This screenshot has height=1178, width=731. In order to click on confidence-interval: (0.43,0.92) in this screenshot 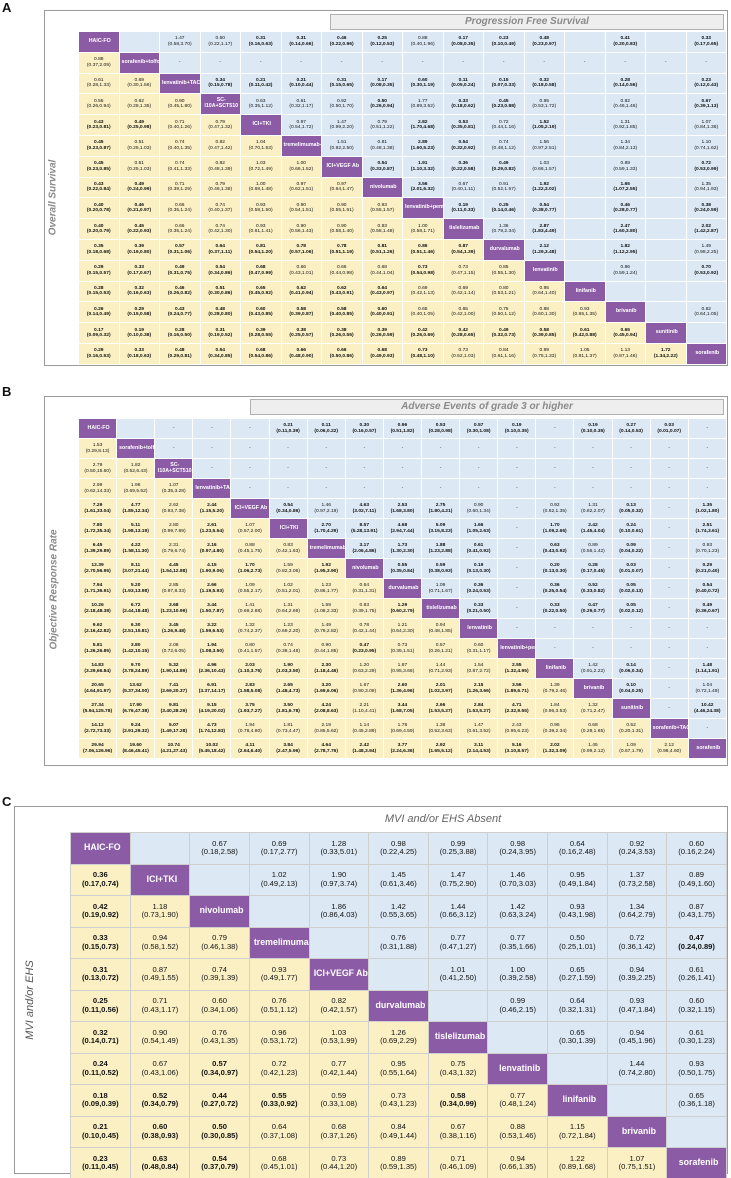, I will do `click(555, 551)`.